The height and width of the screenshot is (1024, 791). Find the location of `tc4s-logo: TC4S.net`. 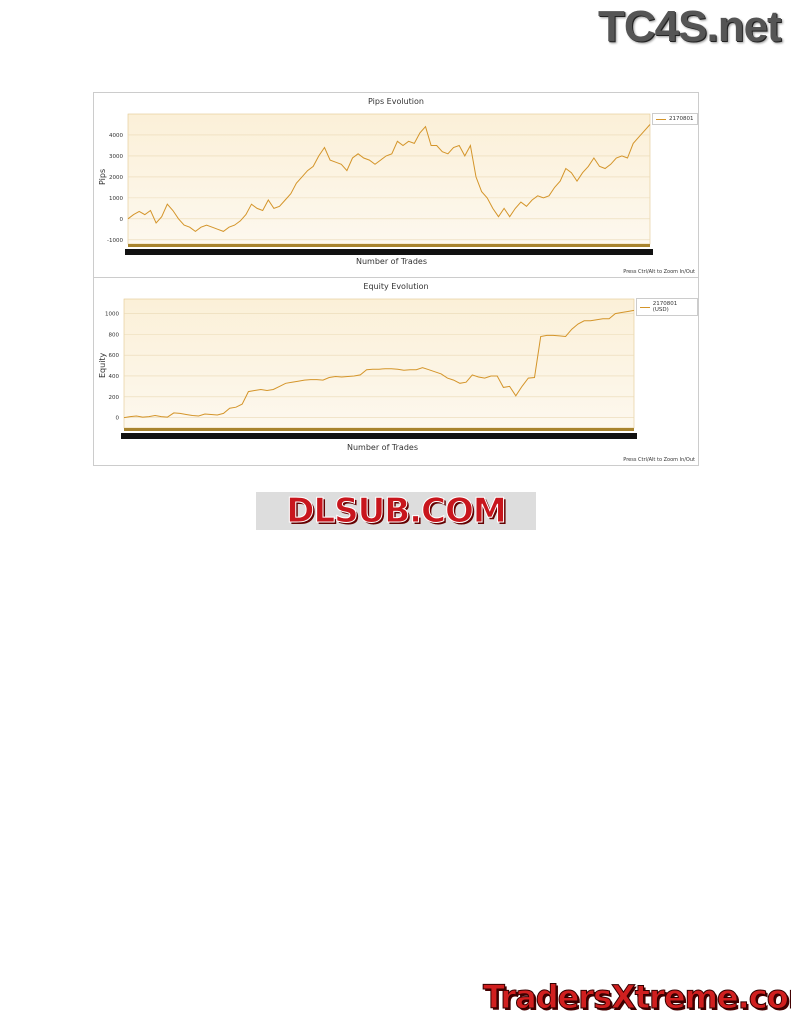

tc4s-logo: TC4S.net is located at coordinates (690, 26).